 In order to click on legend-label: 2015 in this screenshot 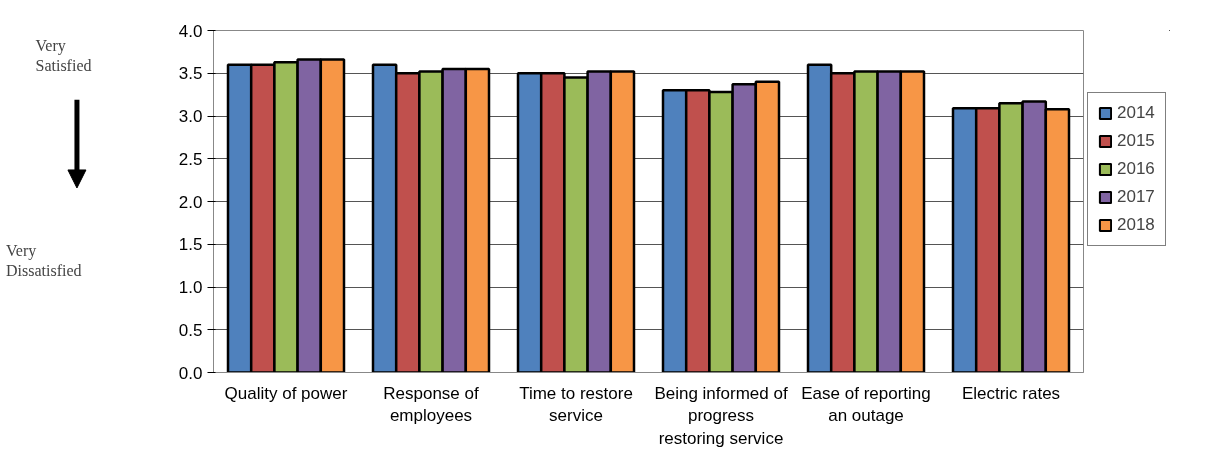, I will do `click(1136, 141)`.